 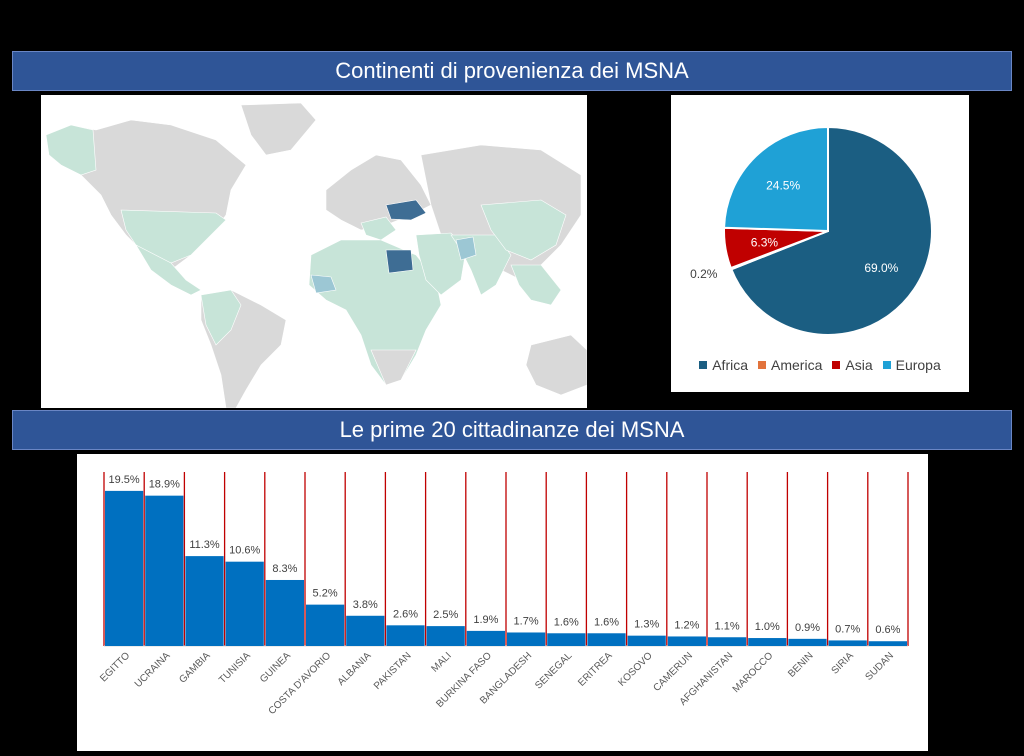 I want to click on map-greenland, so click(x=278, y=129).